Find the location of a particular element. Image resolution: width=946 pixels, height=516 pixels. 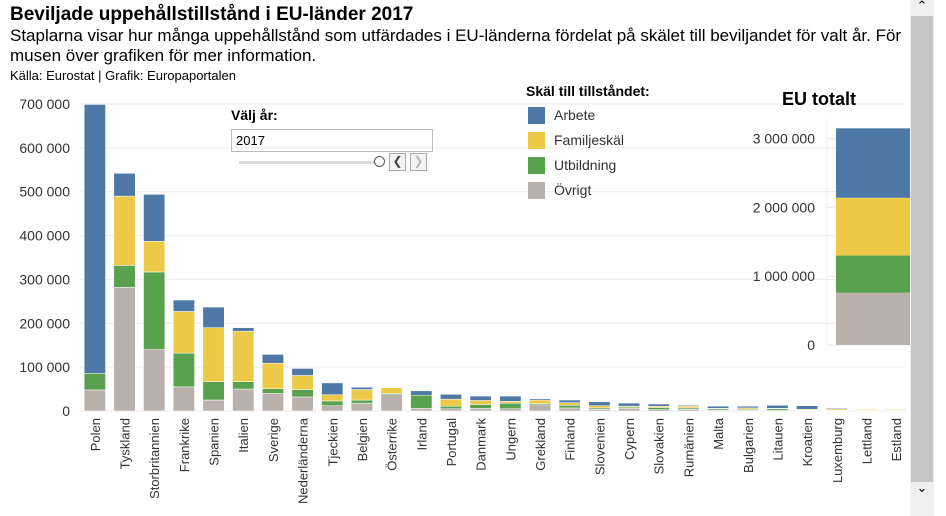

chevron-left-icon: ❮ is located at coordinates (397, 161).